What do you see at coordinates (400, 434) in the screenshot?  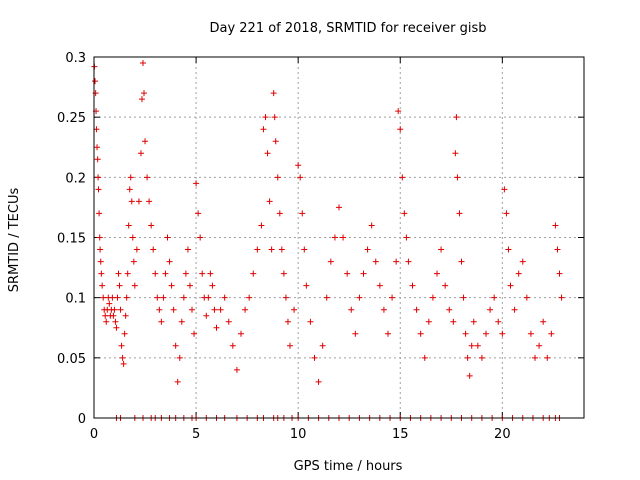 I see `x-tick-label: 15` at bounding box center [400, 434].